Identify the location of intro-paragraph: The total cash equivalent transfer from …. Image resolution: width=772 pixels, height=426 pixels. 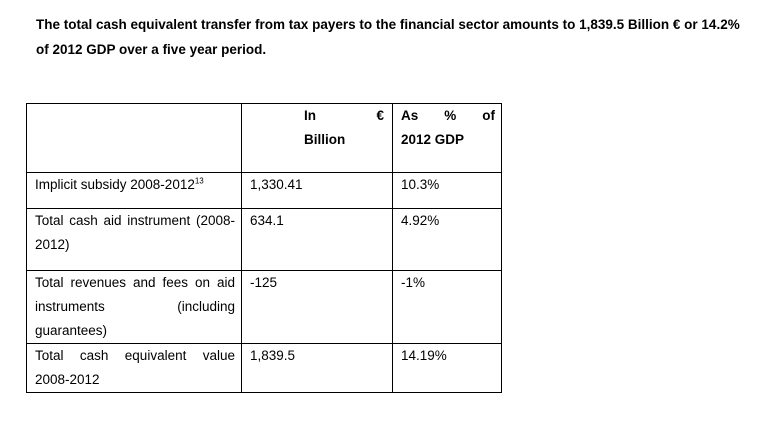
(388, 37).